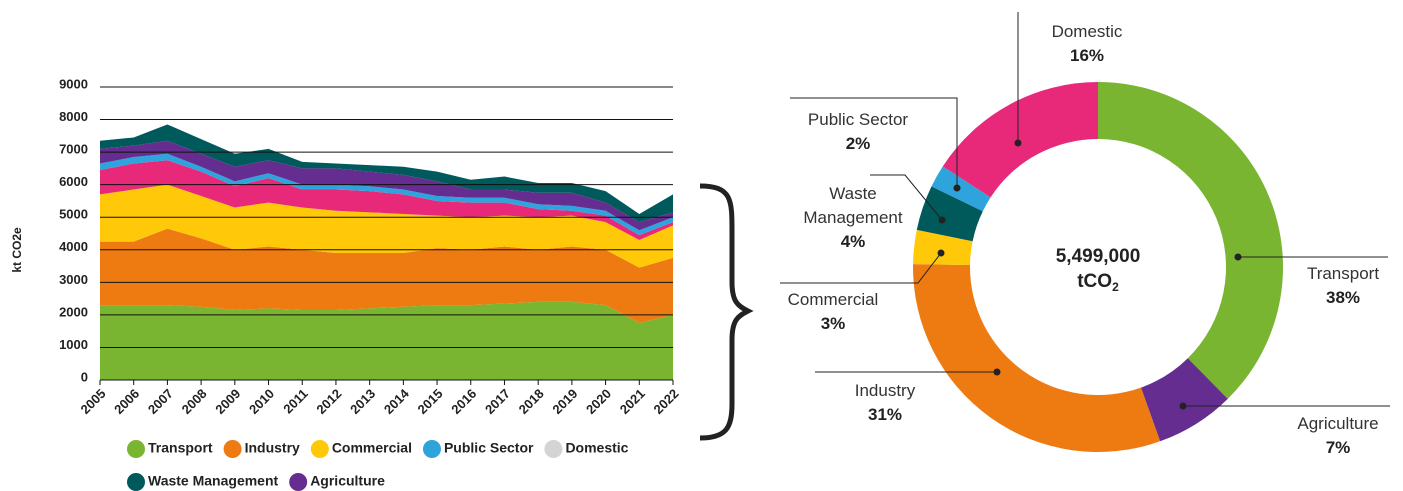 The width and height of the screenshot is (1403, 491). I want to click on x-tick-label: 2021, so click(632, 401).